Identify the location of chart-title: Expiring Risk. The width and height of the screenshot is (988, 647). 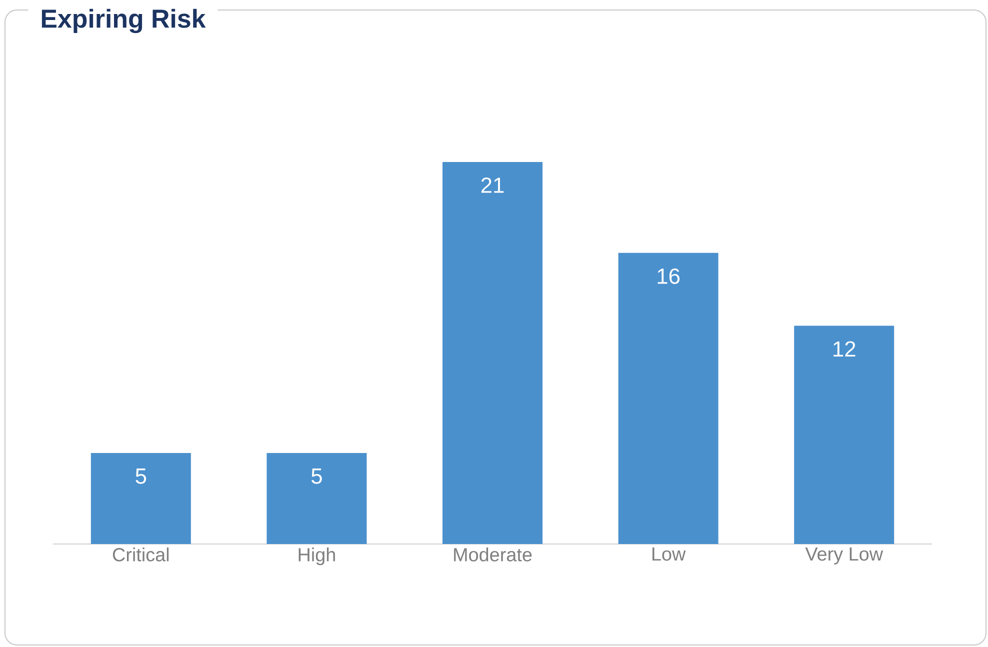
(124, 21).